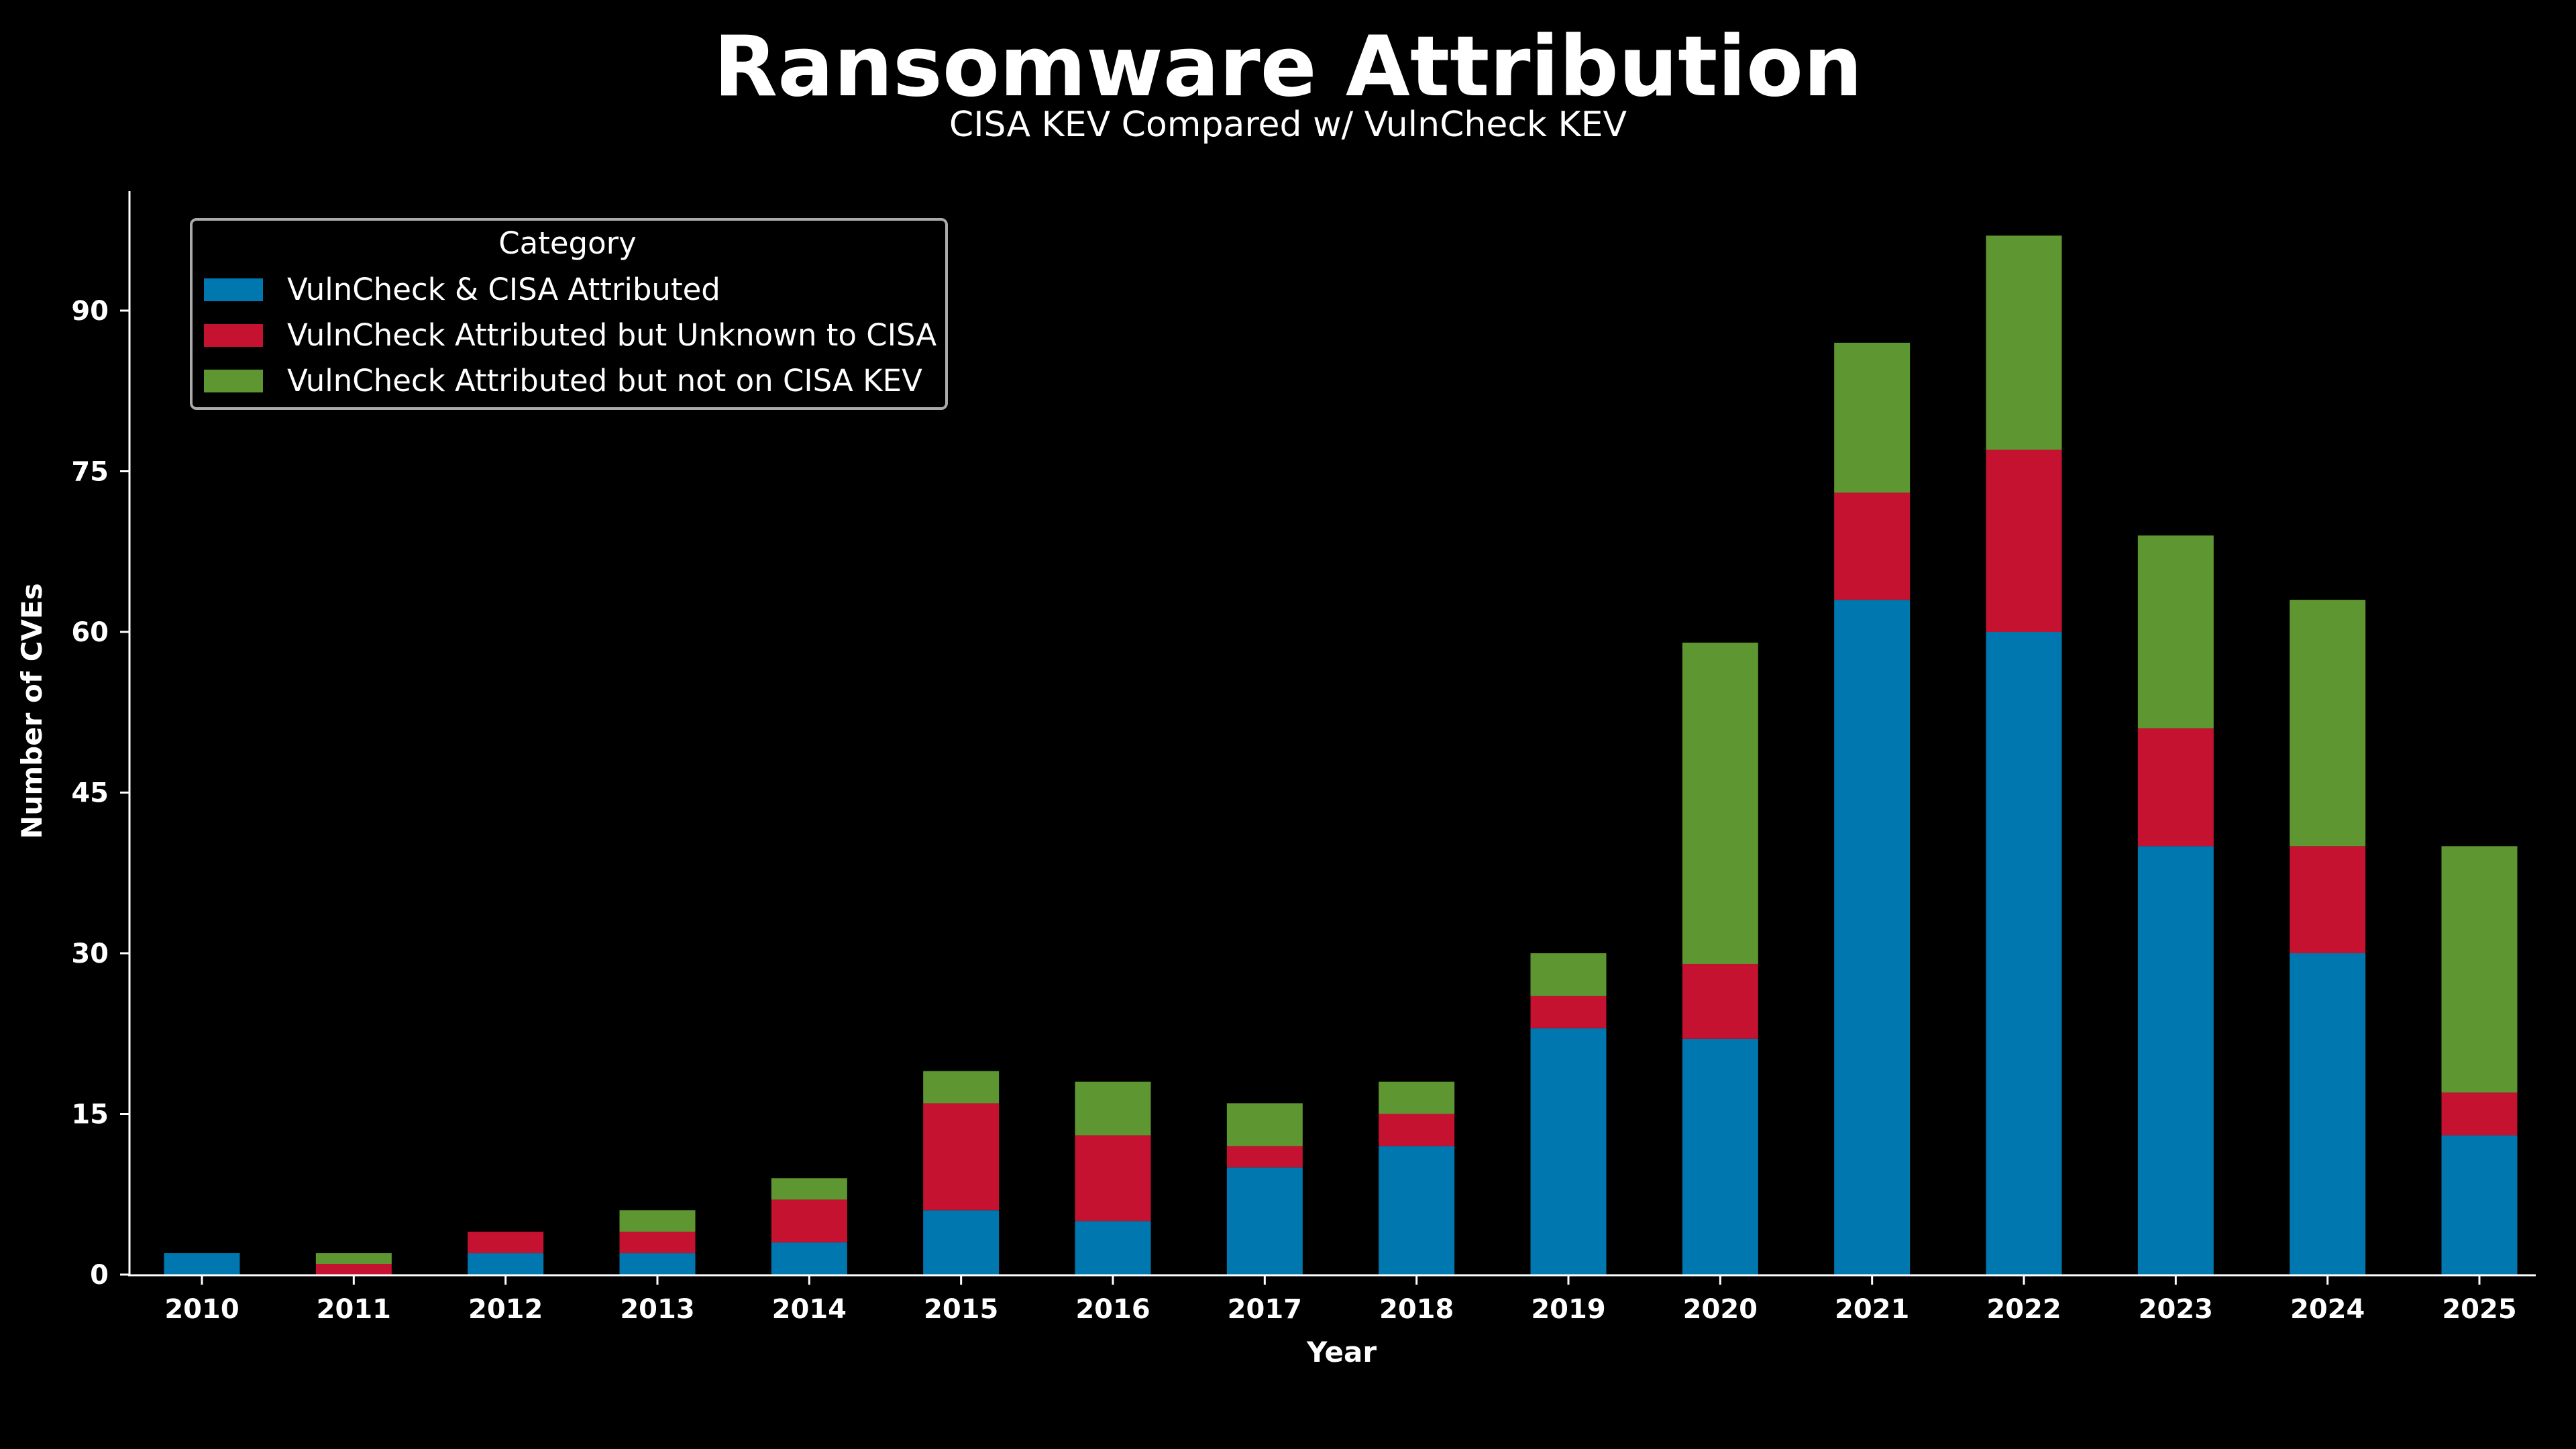  I want to click on x-tick-label: 2018, so click(1416, 1309).